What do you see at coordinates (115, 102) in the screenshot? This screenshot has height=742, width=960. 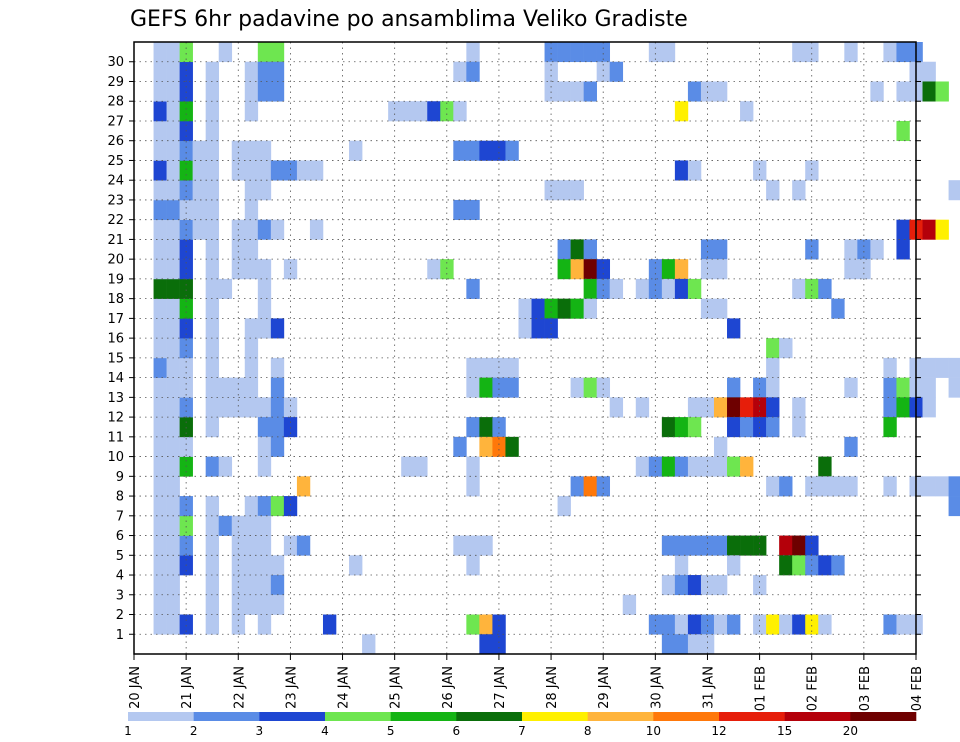 I see `y-tick-label: 28` at bounding box center [115, 102].